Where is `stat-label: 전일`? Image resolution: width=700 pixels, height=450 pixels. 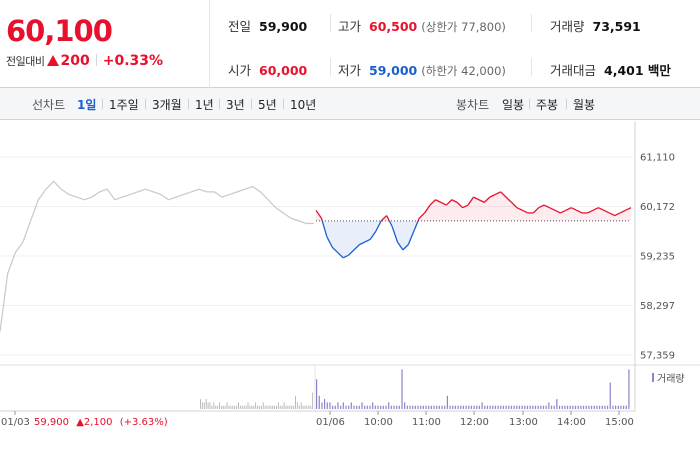 stat-label: 전일 is located at coordinates (240, 26).